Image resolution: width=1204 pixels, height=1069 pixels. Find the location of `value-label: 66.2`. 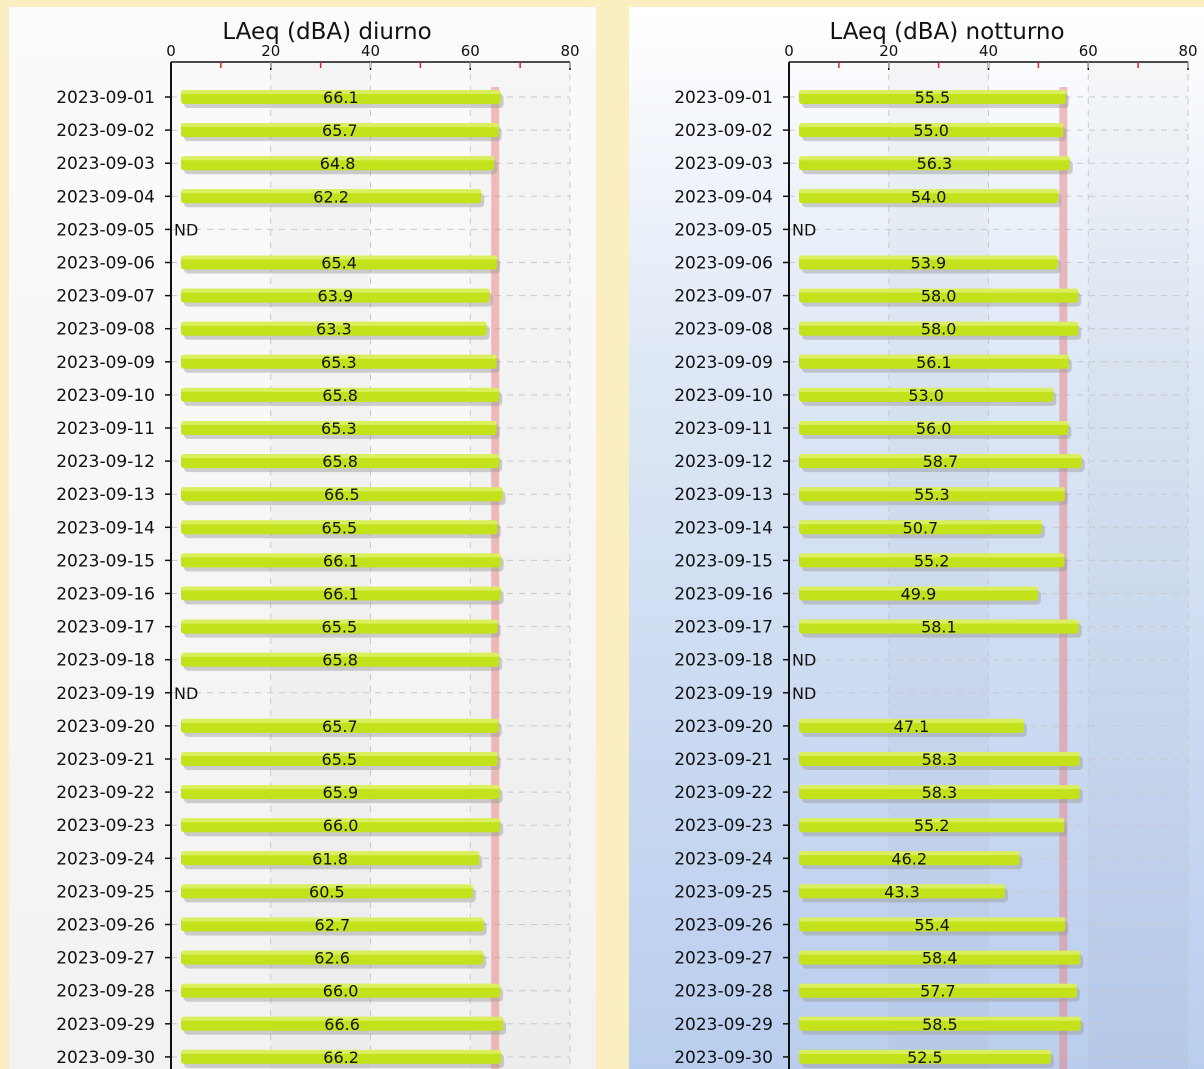

value-label: 66.2 is located at coordinates (341, 1057).